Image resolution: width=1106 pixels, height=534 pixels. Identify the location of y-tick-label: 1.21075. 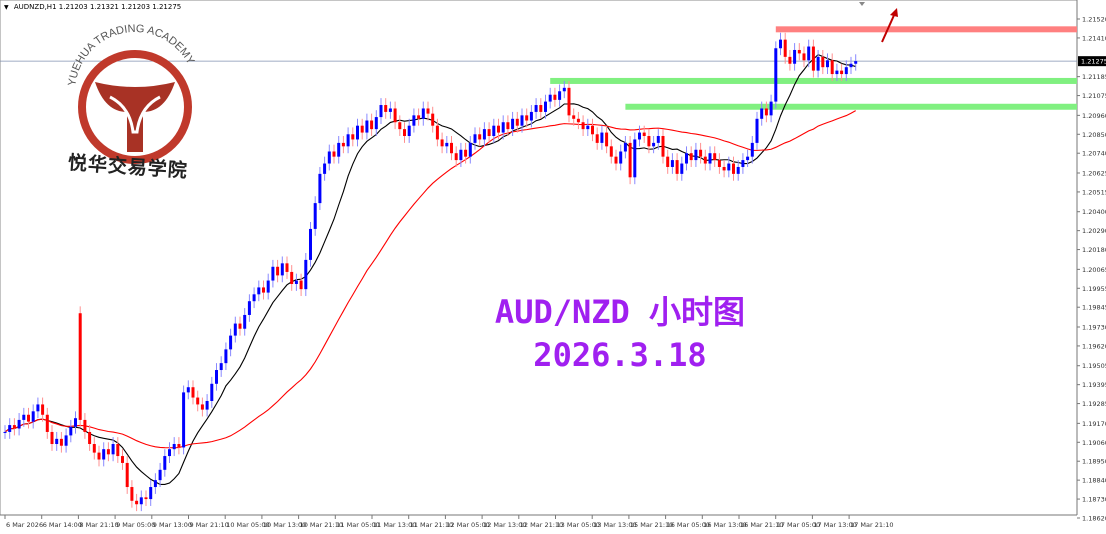
(1094, 96).